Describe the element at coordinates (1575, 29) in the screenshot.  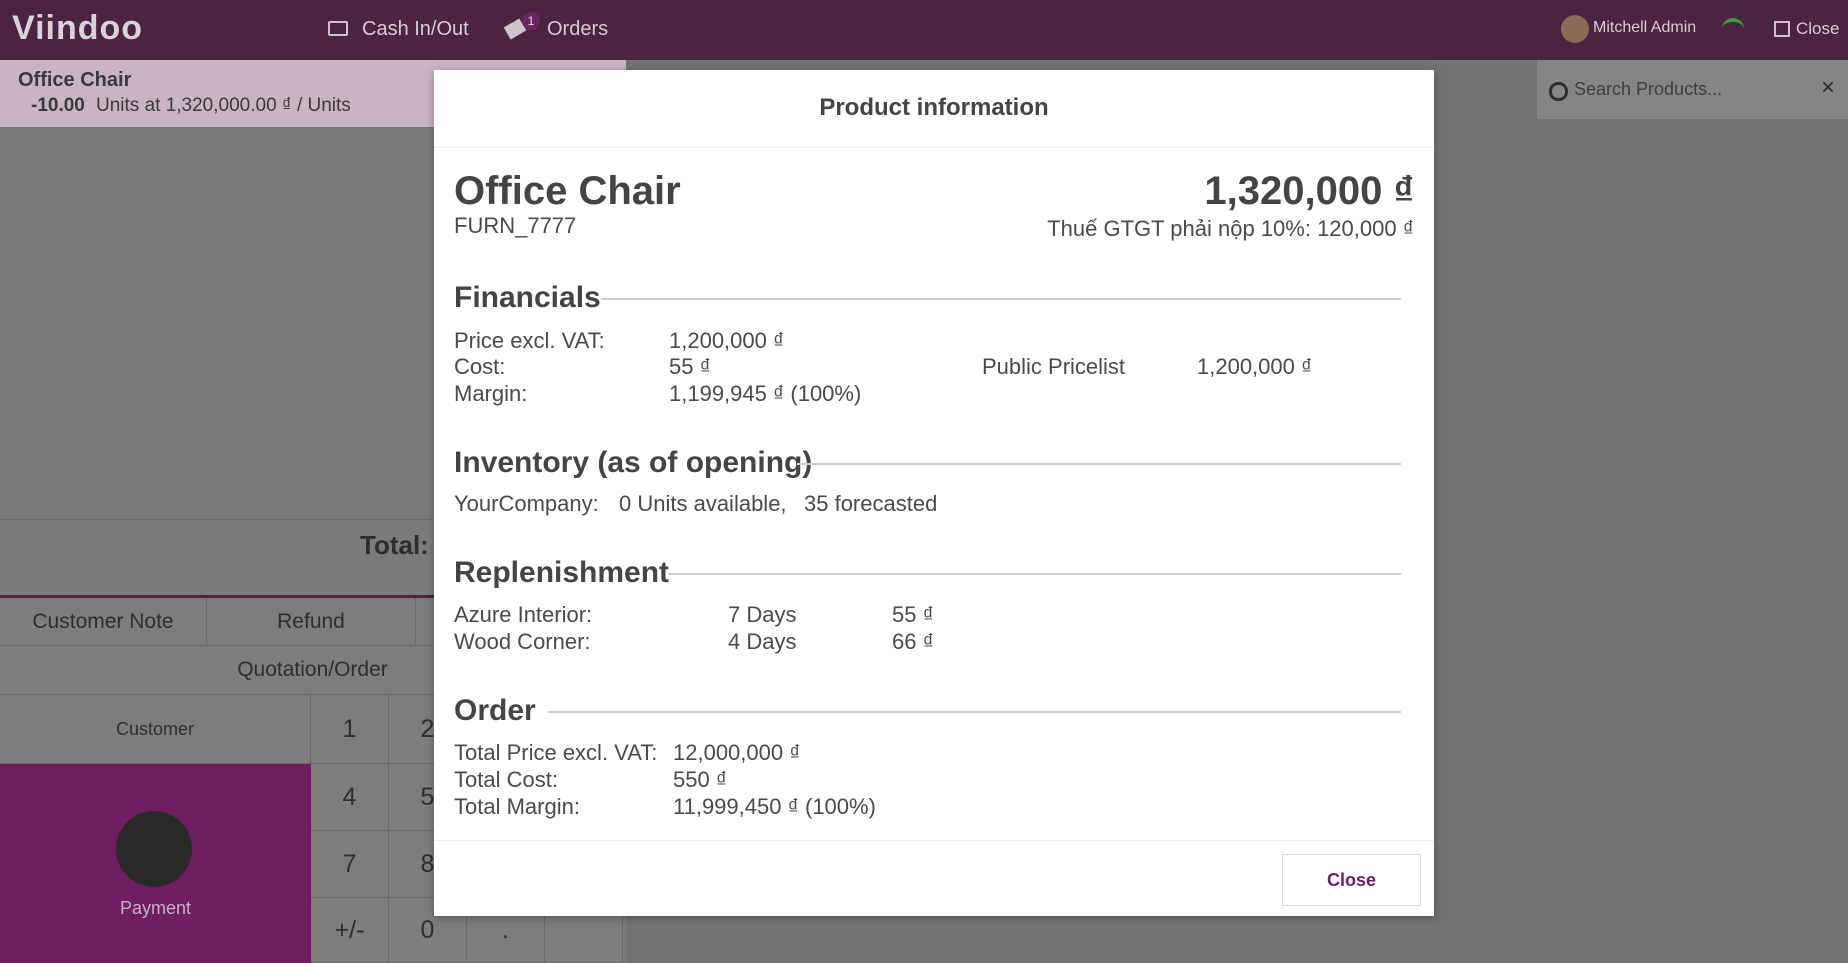
I see `avatar` at that location.